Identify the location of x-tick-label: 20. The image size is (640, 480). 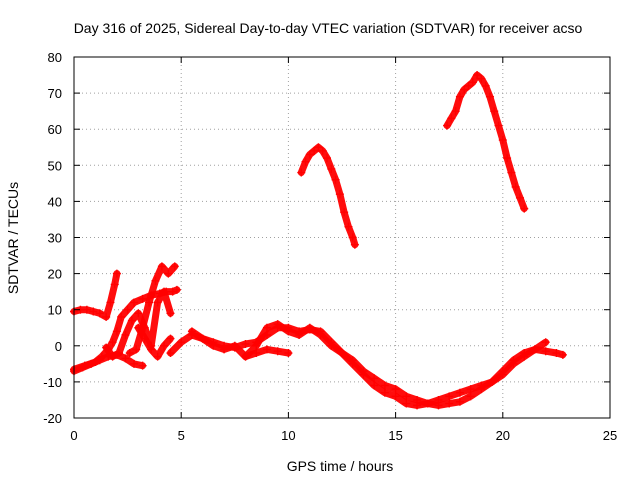
(503, 435).